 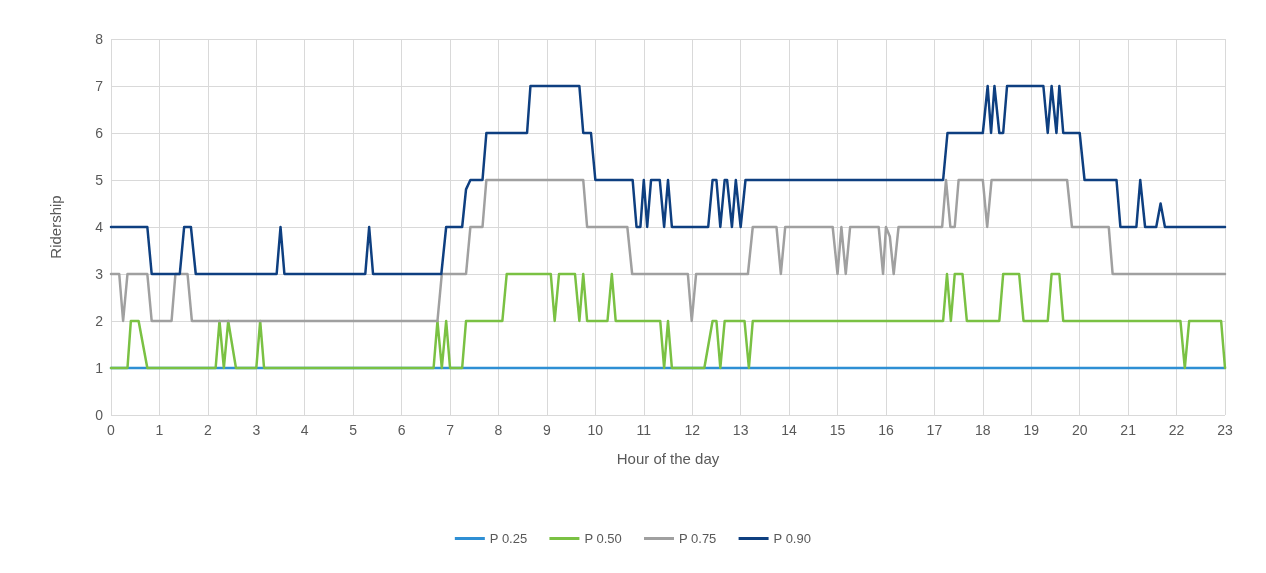 What do you see at coordinates (256, 430) in the screenshot?
I see `x-tick-label: 3` at bounding box center [256, 430].